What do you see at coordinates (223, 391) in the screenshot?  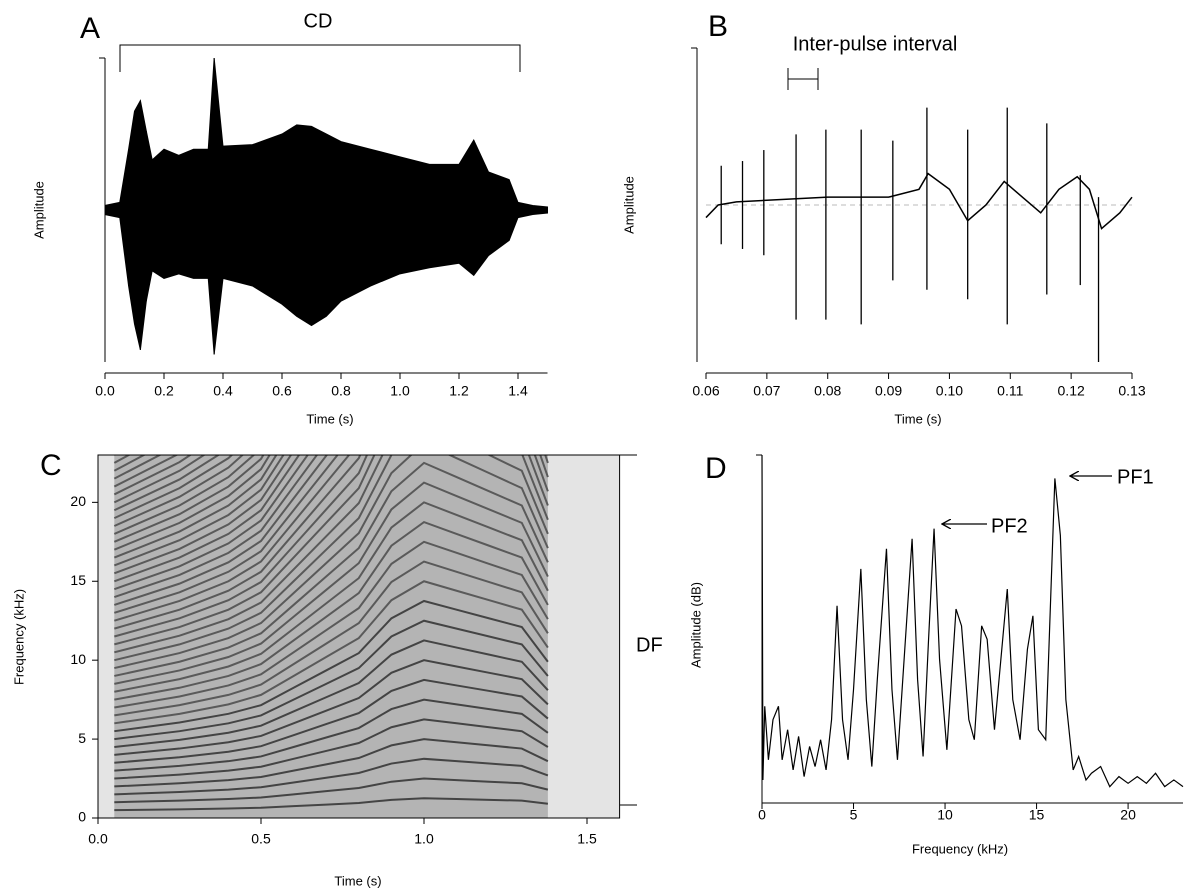 I see `x-tick-label: 0.4` at bounding box center [223, 391].